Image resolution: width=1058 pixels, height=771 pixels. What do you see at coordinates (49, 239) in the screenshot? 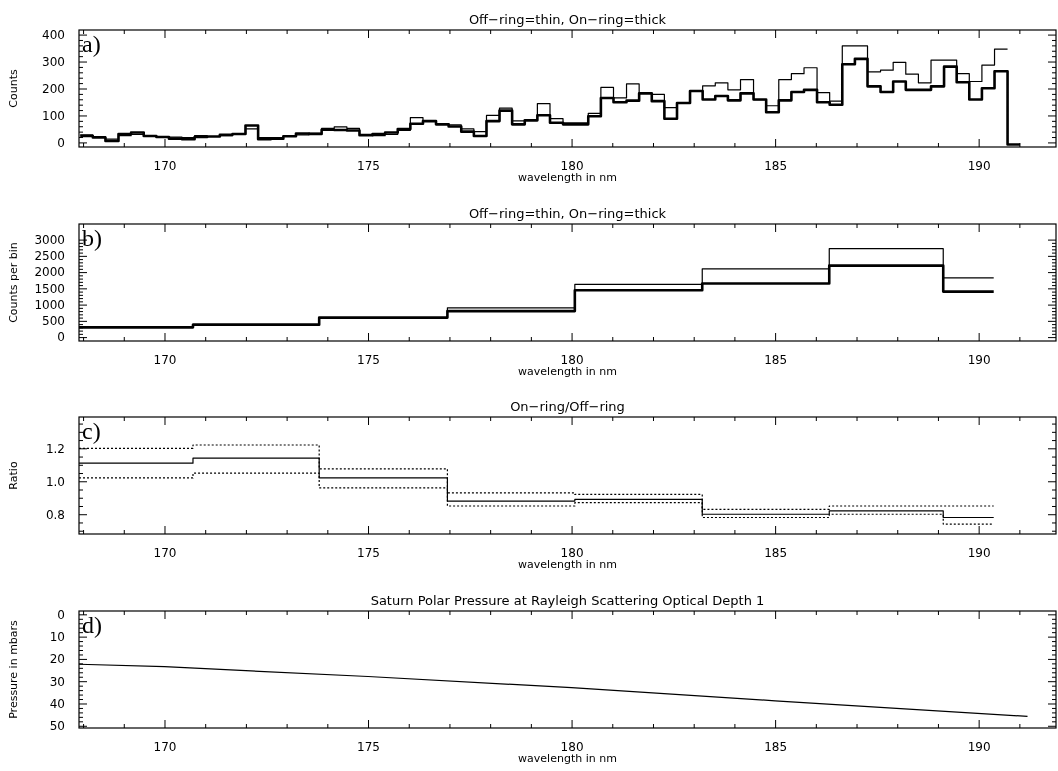
I see `y-tick-label: 3000` at bounding box center [49, 239].